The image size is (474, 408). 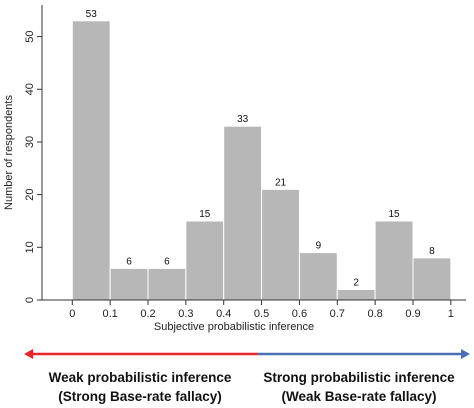 I want to click on bar-data-label: 21, so click(x=281, y=182).